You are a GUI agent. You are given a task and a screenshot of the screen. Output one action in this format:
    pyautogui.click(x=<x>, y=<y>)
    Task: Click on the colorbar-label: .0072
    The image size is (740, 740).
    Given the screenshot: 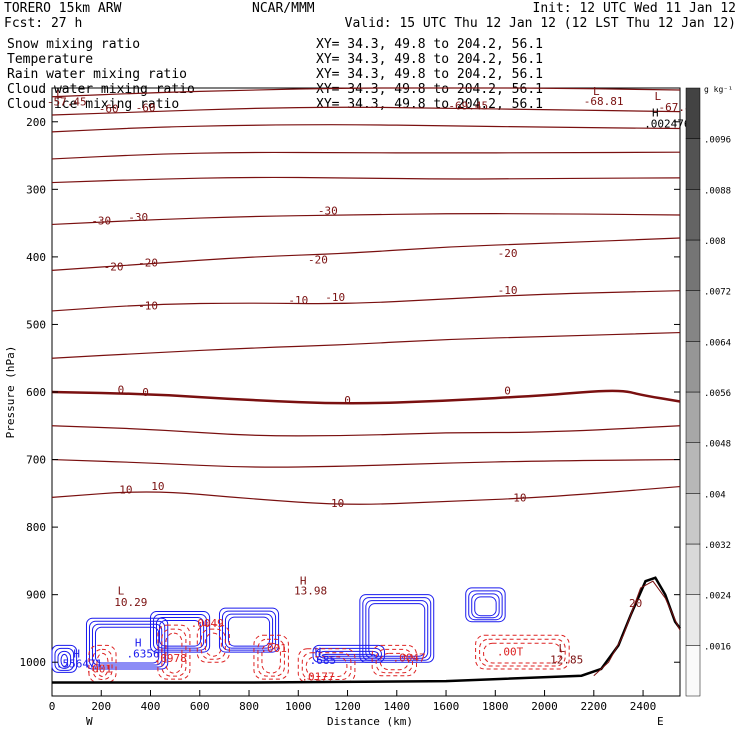 What is the action you would take?
    pyautogui.click(x=717, y=293)
    